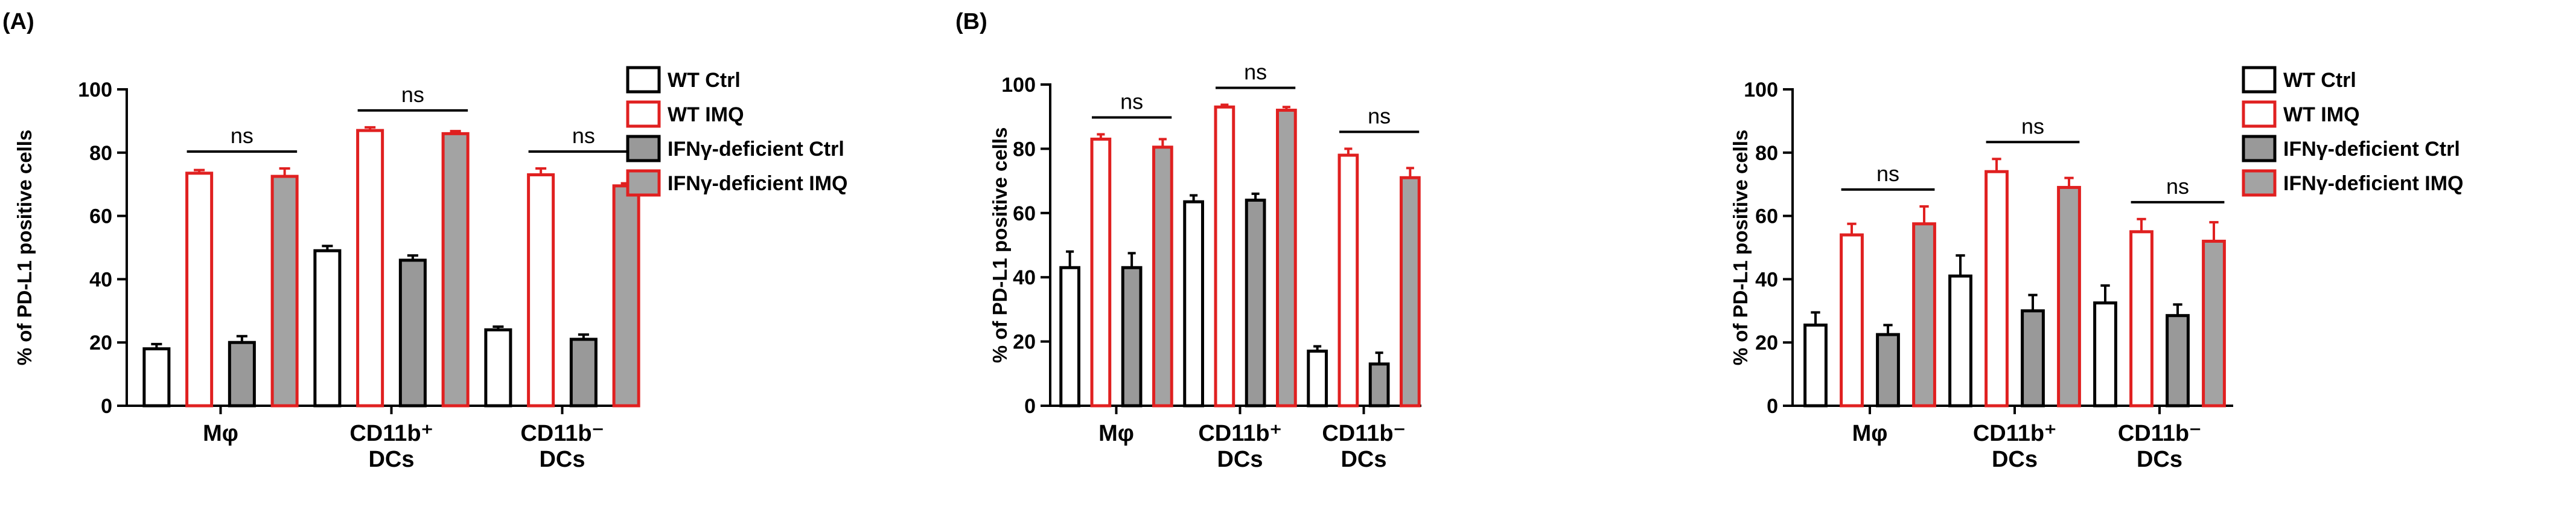 This screenshot has height=509, width=2576. I want to click on panel-label-b: (B), so click(971, 22).